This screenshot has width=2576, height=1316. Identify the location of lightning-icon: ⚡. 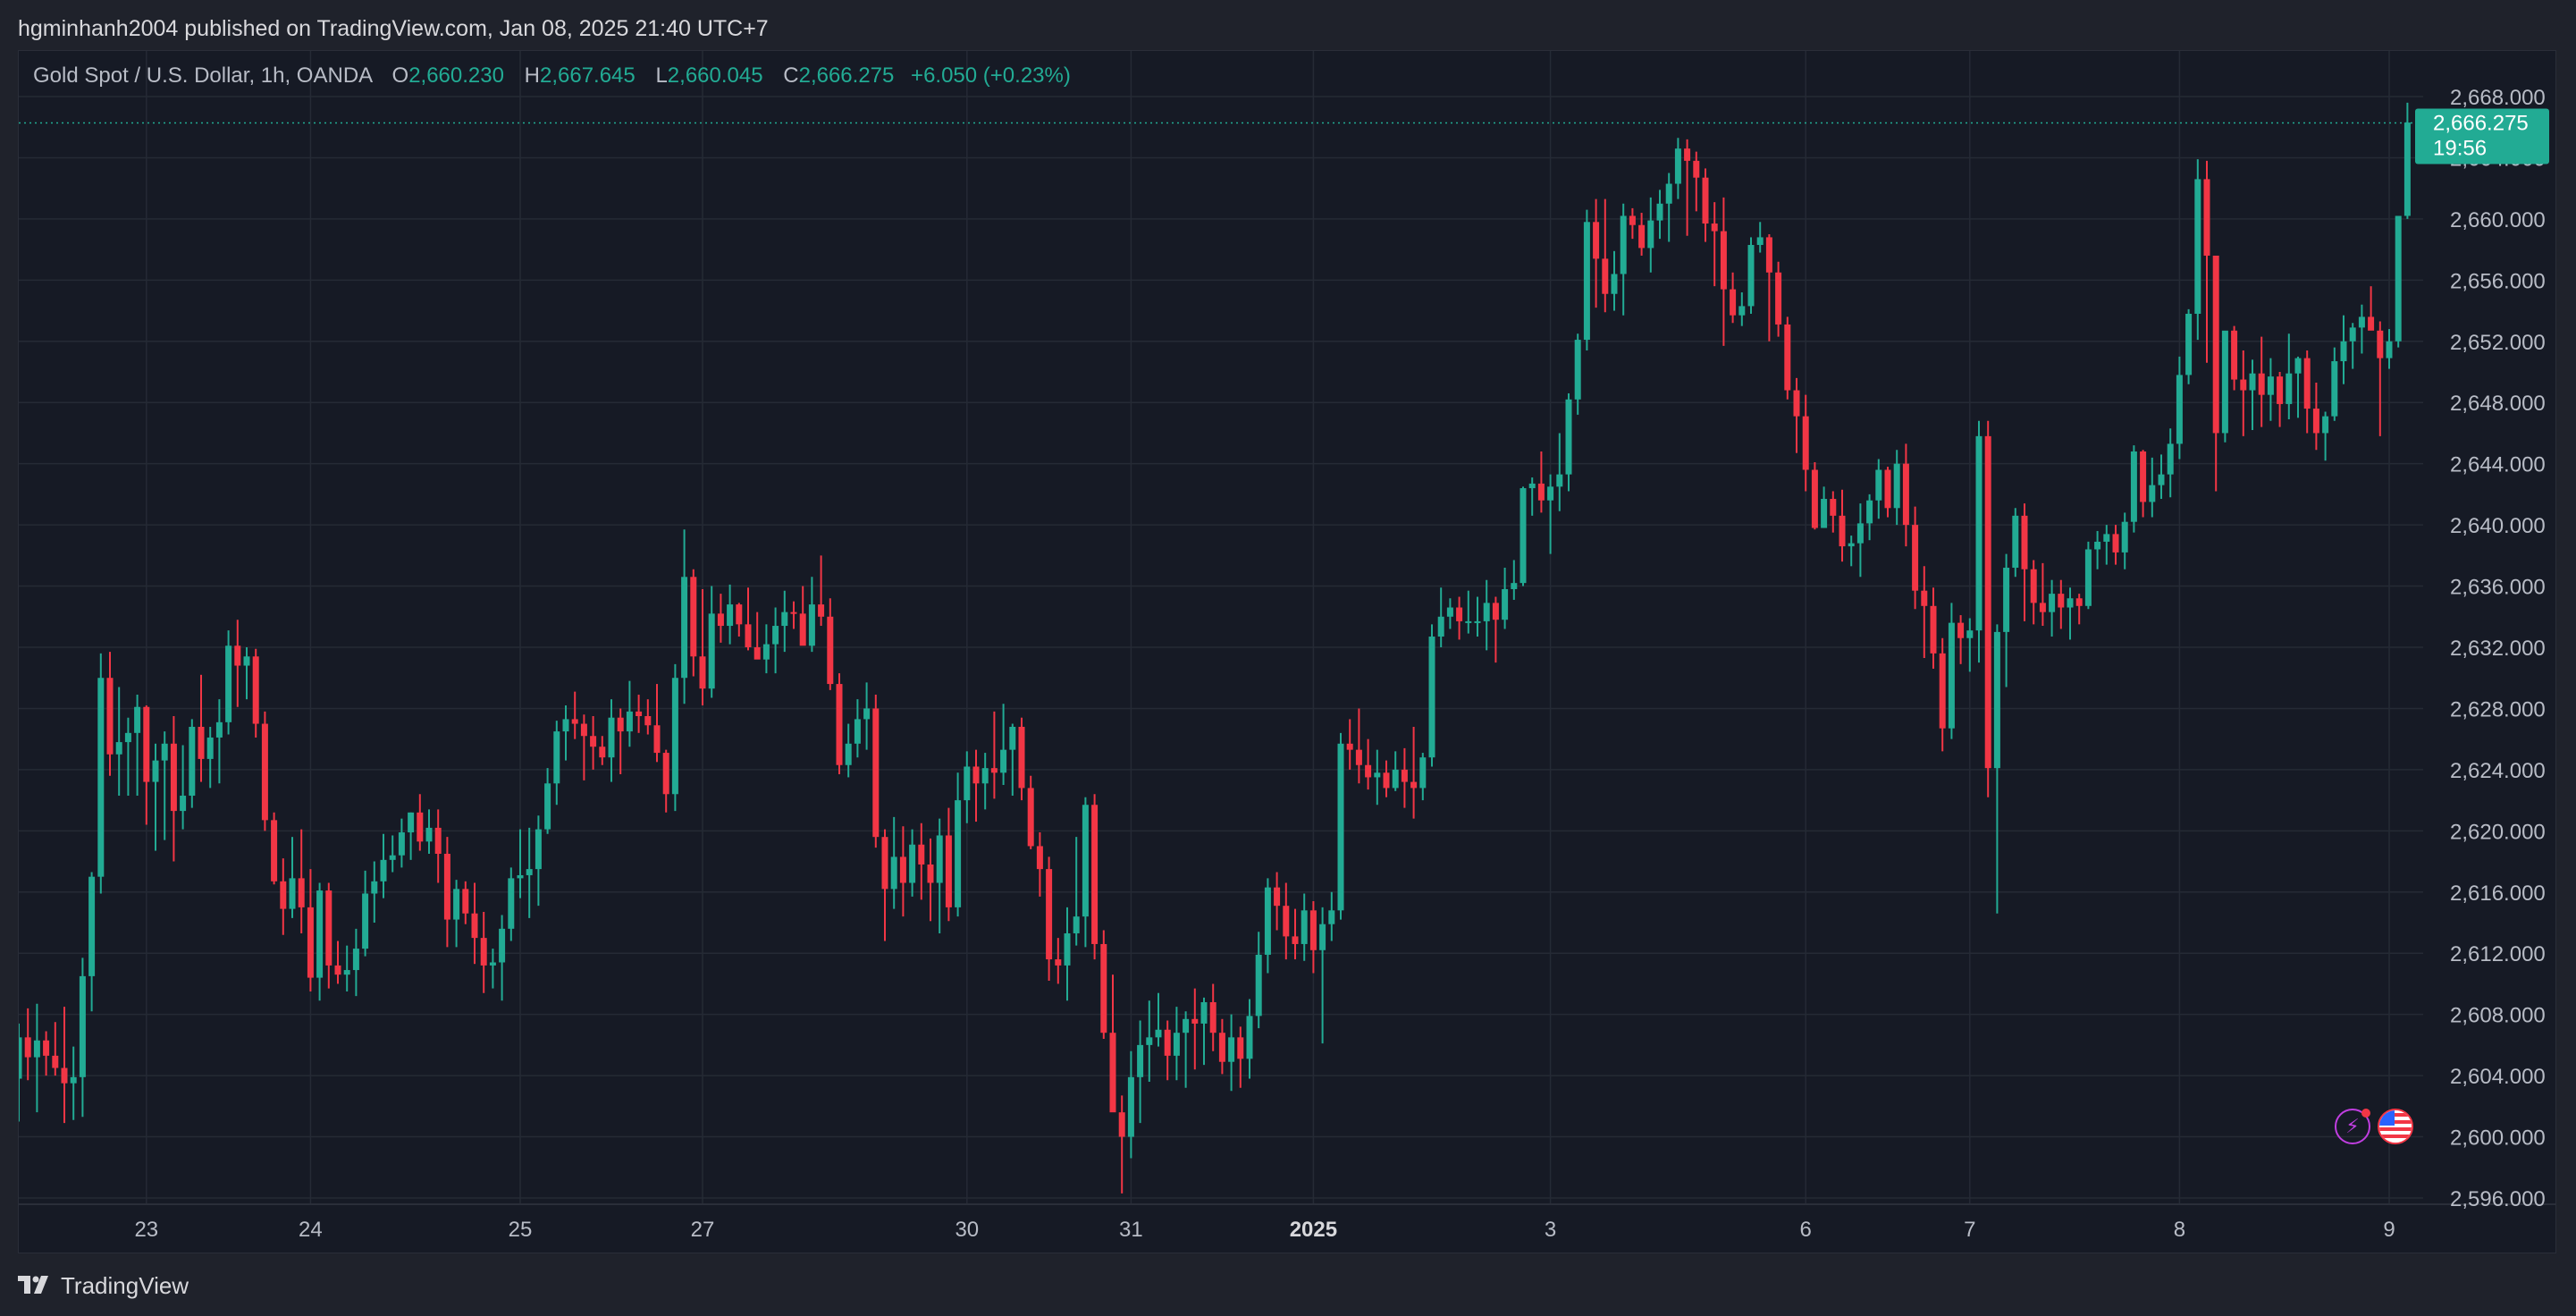
(2353, 1126).